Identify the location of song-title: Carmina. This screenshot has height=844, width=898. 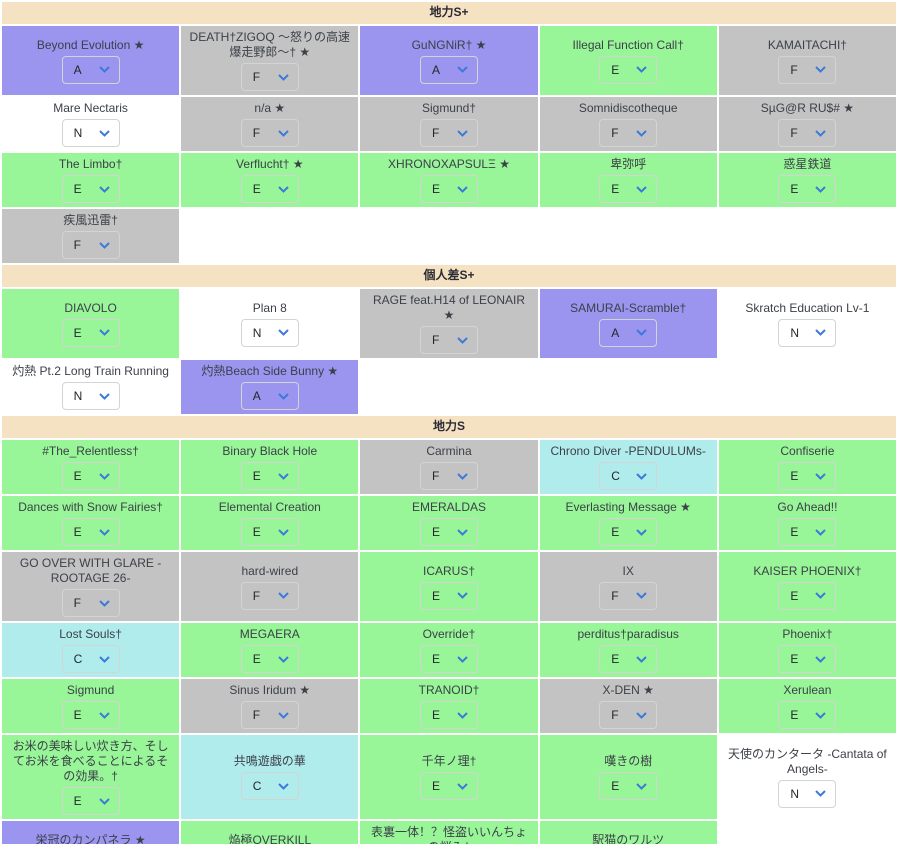
(449, 451).